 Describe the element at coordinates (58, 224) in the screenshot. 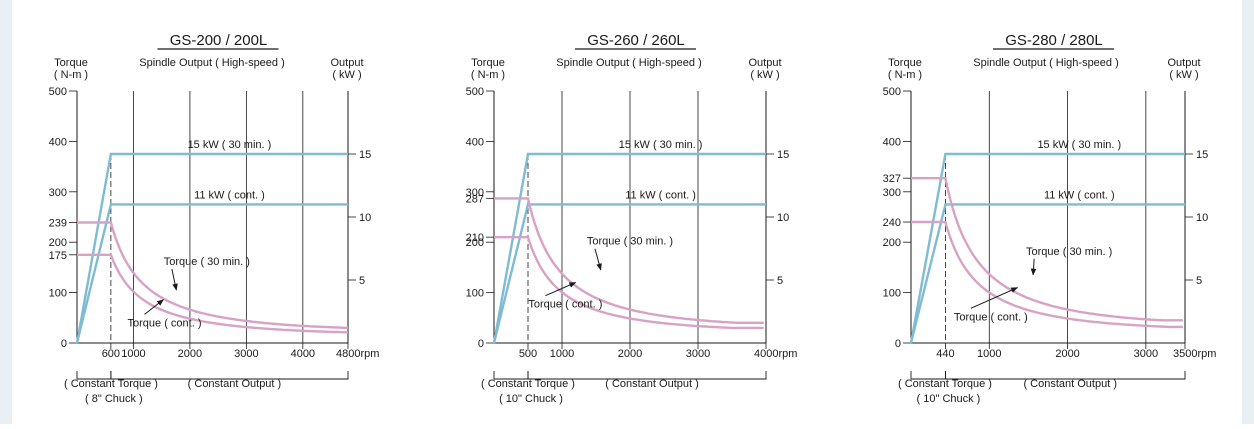

I see `left-tick-label: 239` at that location.